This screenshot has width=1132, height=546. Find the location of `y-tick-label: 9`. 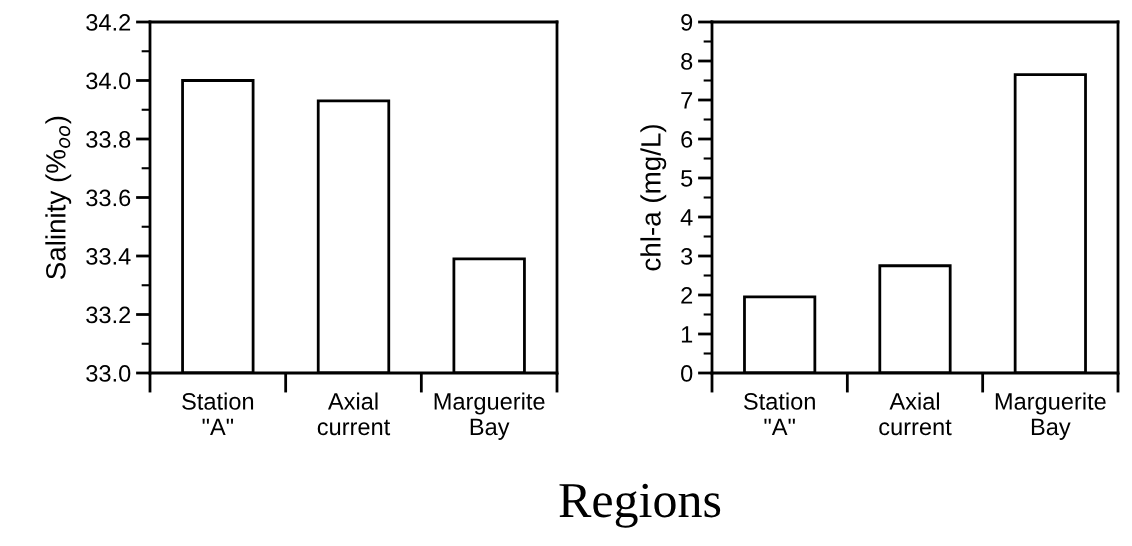

y-tick-label: 9 is located at coordinates (687, 22).